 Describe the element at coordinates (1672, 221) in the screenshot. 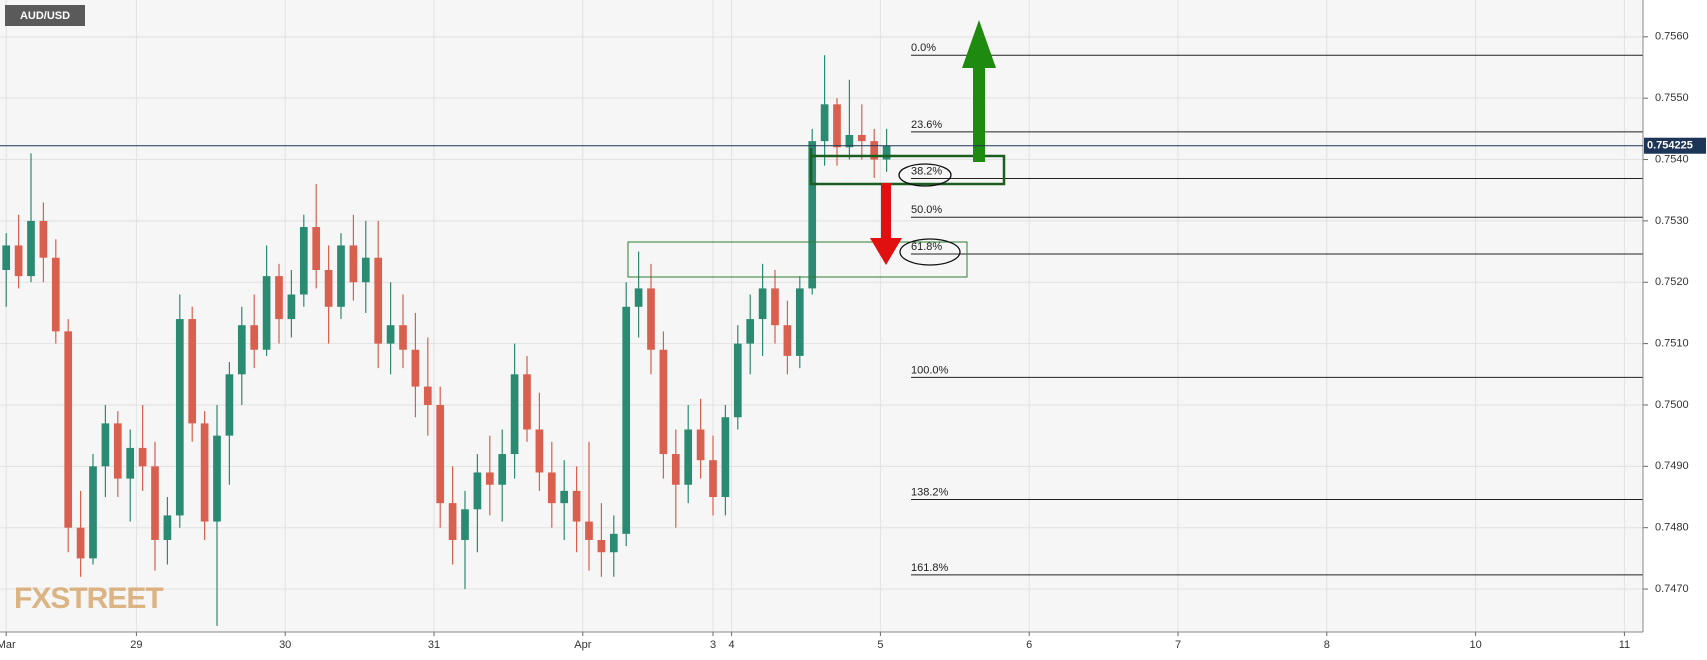

I see `y-tick-label: 0.7530` at that location.